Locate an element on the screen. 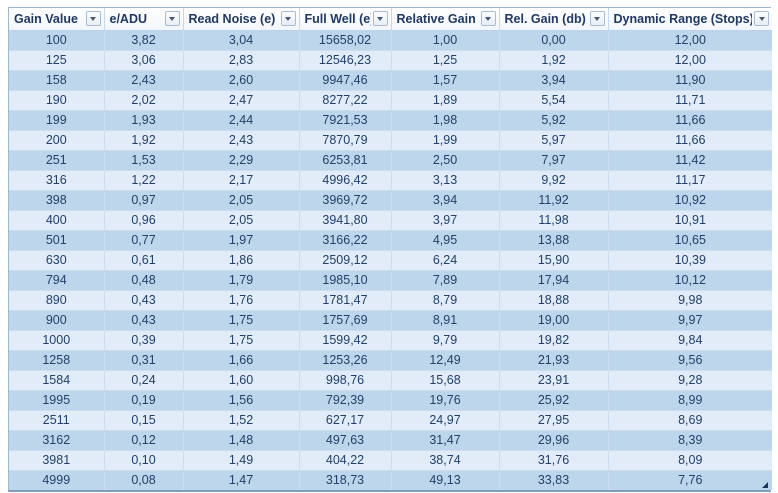 The width and height of the screenshot is (778, 493). table-cell: 1985,10 is located at coordinates (345, 280).